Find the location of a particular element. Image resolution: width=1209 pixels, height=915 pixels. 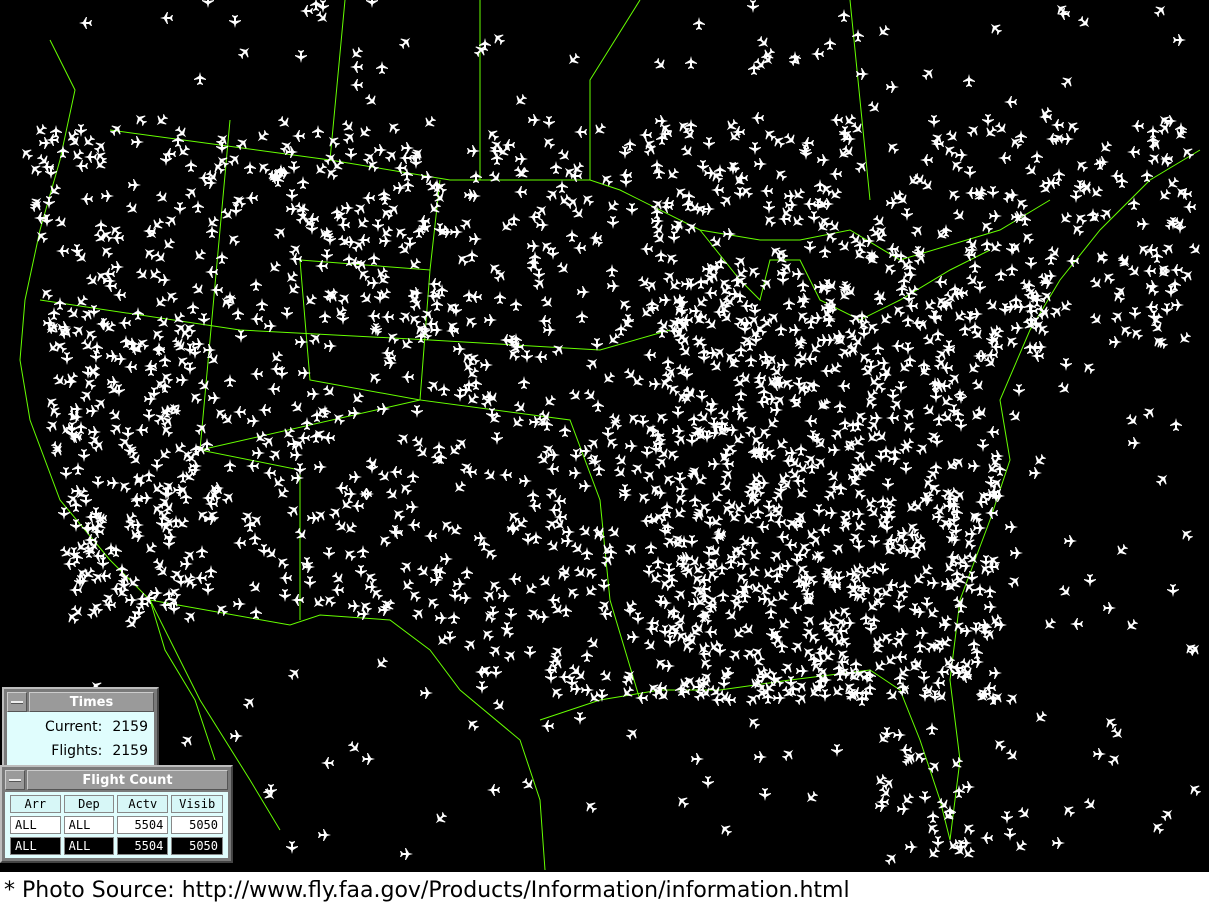

mexico-border is located at coordinates (347, 735).